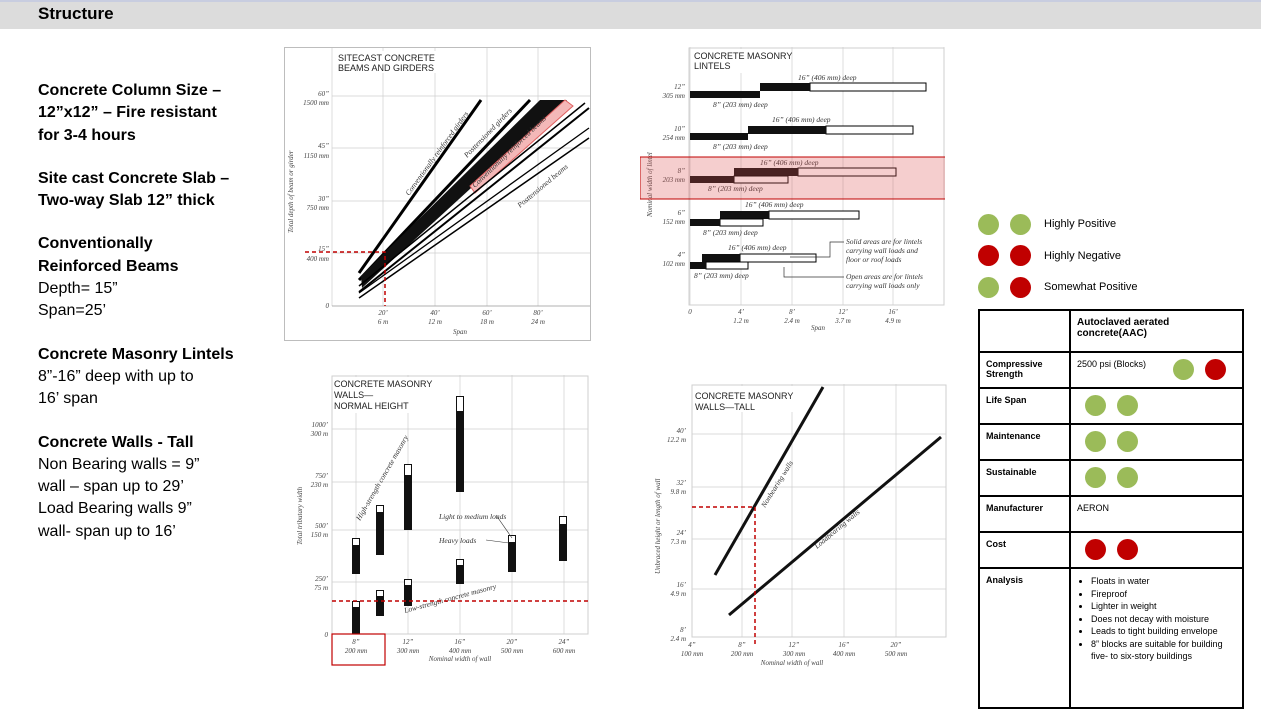 This screenshot has height=715, width=1261. I want to click on y-tick: 1500 mm, so click(316, 103).